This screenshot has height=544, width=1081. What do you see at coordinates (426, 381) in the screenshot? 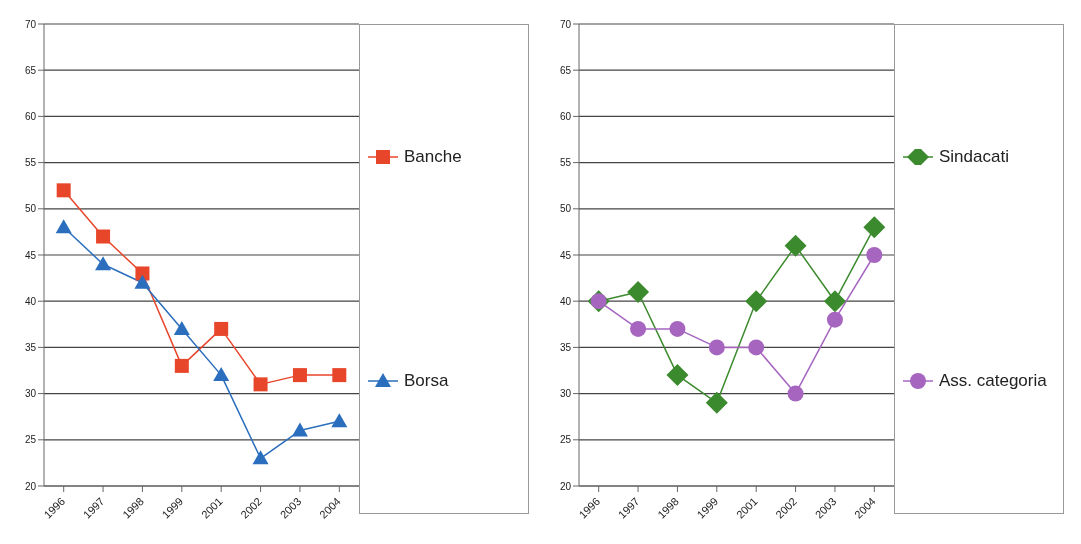
I see `legend-label: Borsa` at bounding box center [426, 381].